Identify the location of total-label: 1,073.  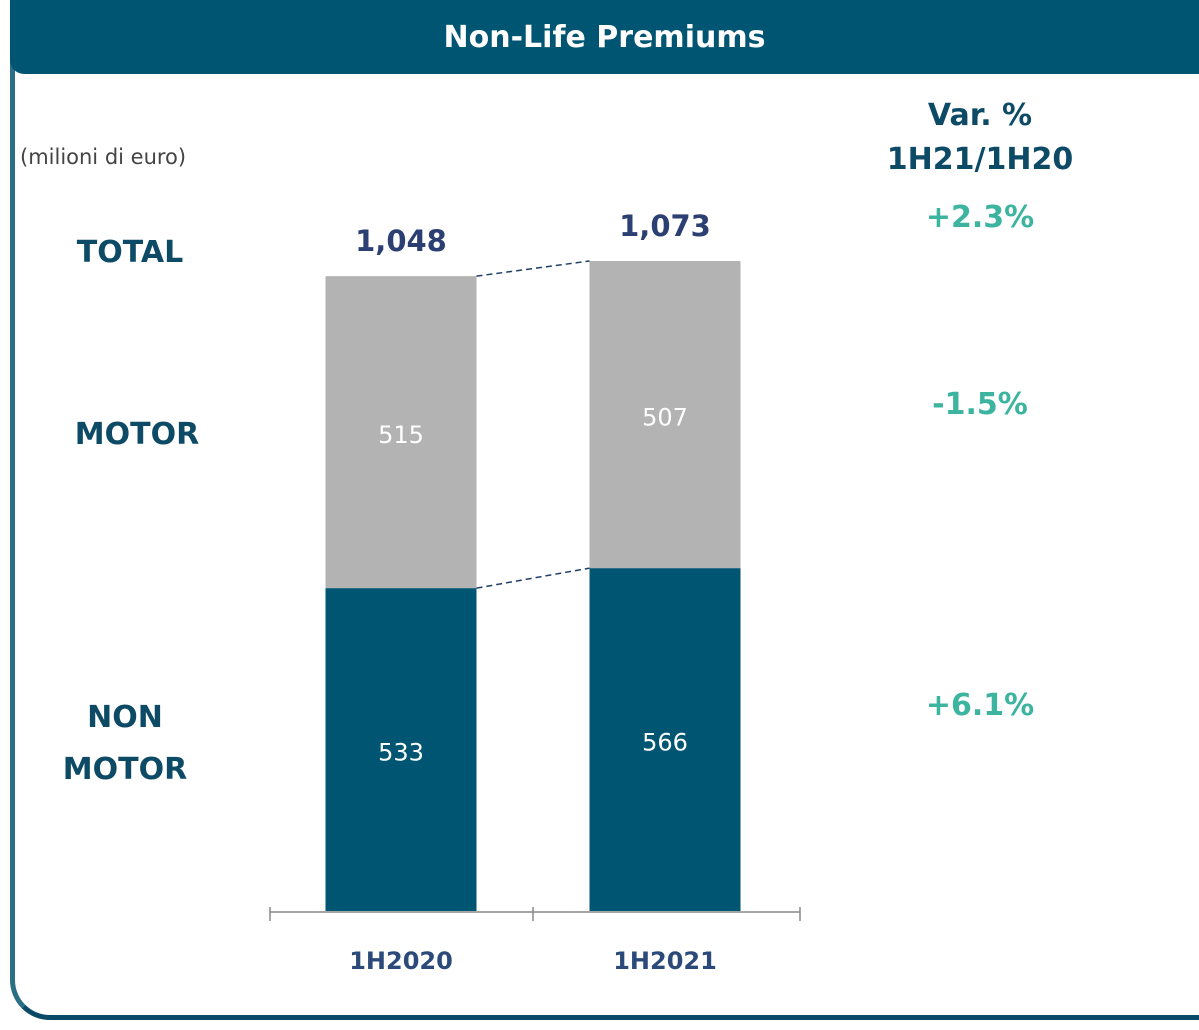
(665, 226).